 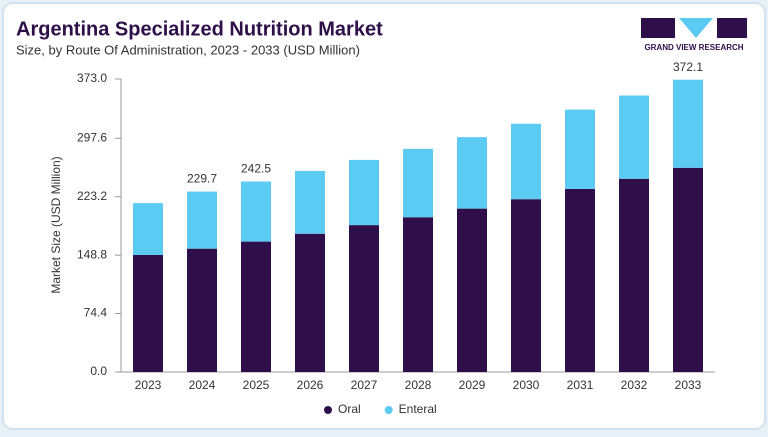 What do you see at coordinates (688, 67) in the screenshot?
I see `total-label: 372.1` at bounding box center [688, 67].